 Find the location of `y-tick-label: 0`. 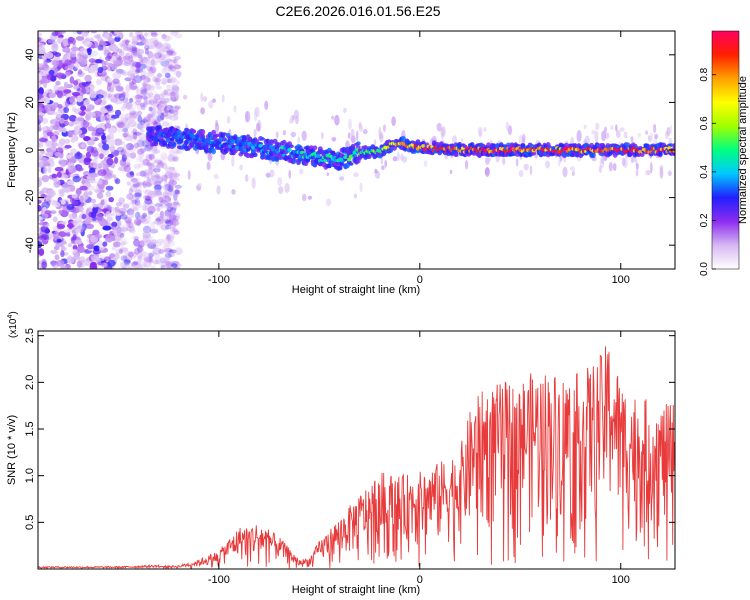

y-tick-label: 0 is located at coordinates (30, 150).